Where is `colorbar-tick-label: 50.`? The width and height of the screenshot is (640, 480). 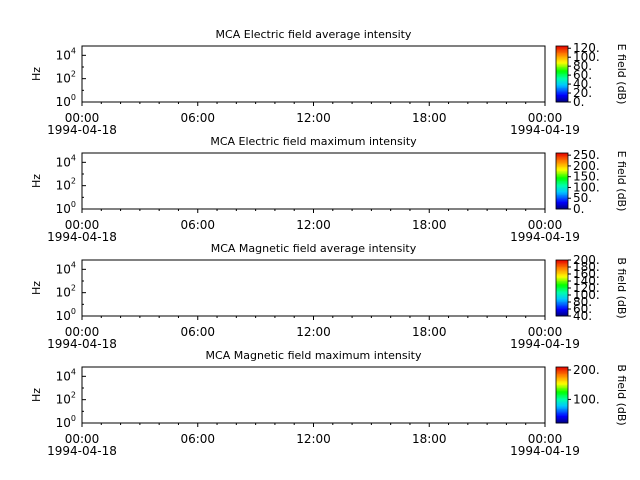 colorbar-tick-label: 50. is located at coordinates (582, 198).